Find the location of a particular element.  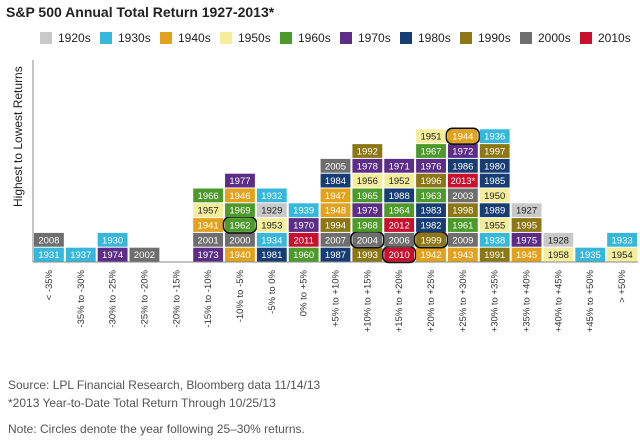

year-label: 1944 is located at coordinates (462, 137).